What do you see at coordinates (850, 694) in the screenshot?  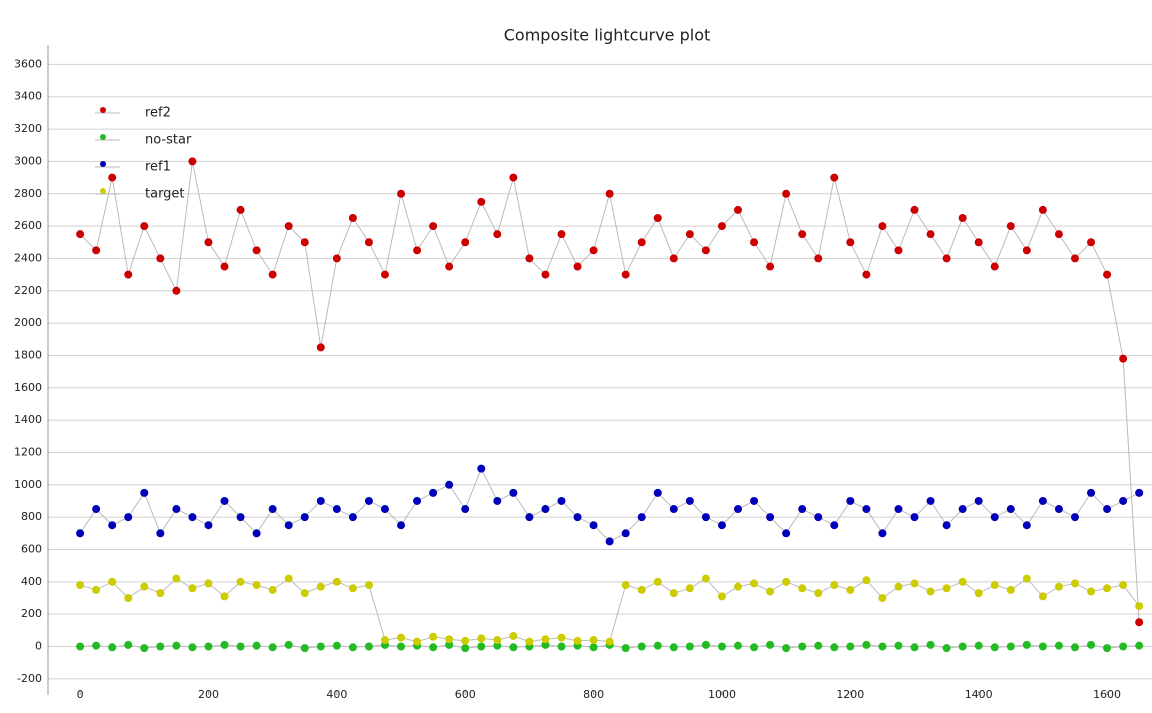 I see `x-tick-label: 1200` at bounding box center [850, 694].